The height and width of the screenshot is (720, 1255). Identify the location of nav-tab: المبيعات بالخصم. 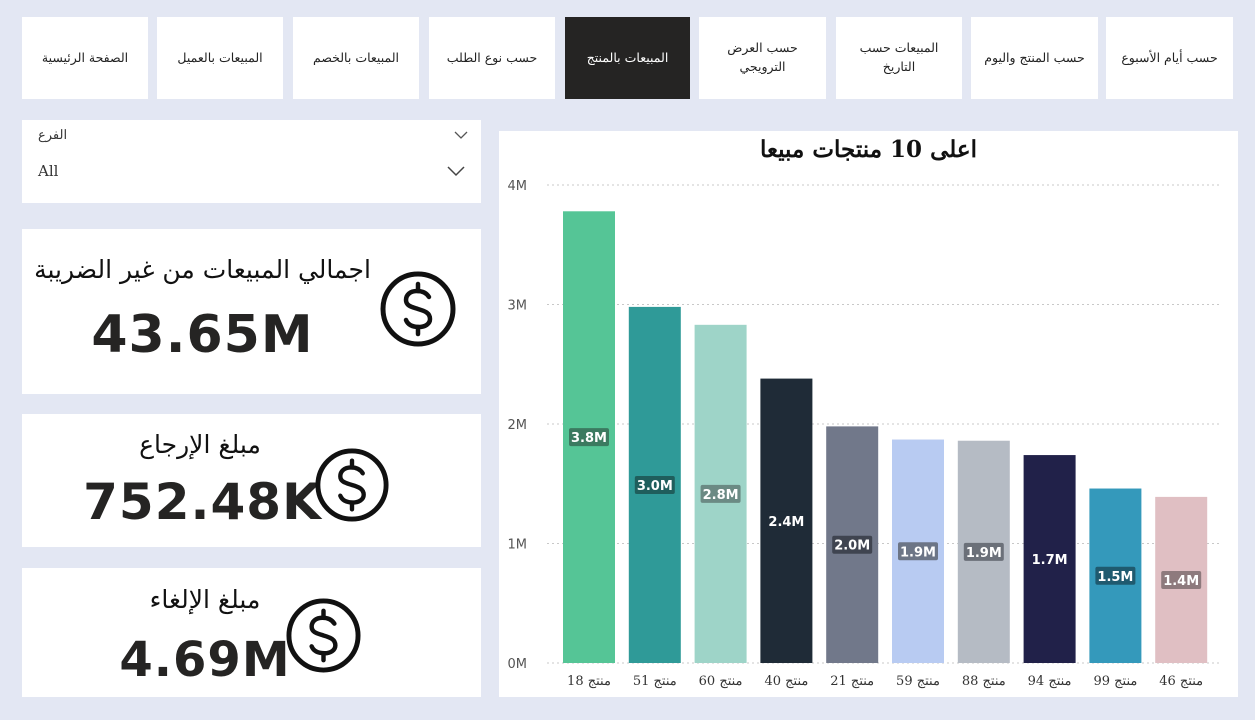
(356, 58).